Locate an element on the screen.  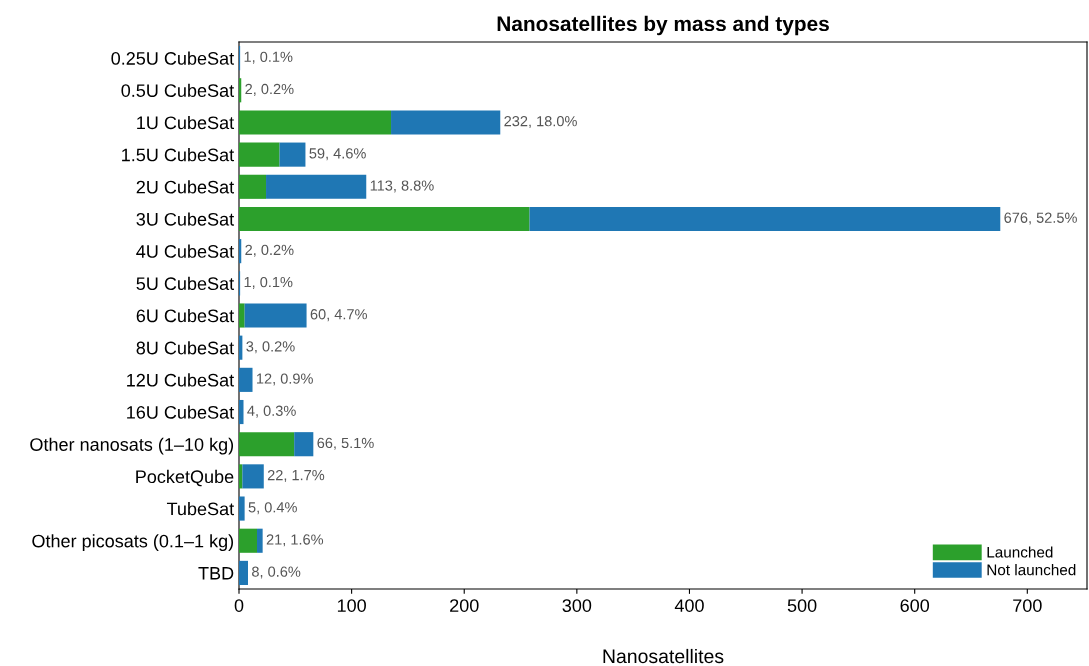
total-label: 8, 0.6% is located at coordinates (276, 572).